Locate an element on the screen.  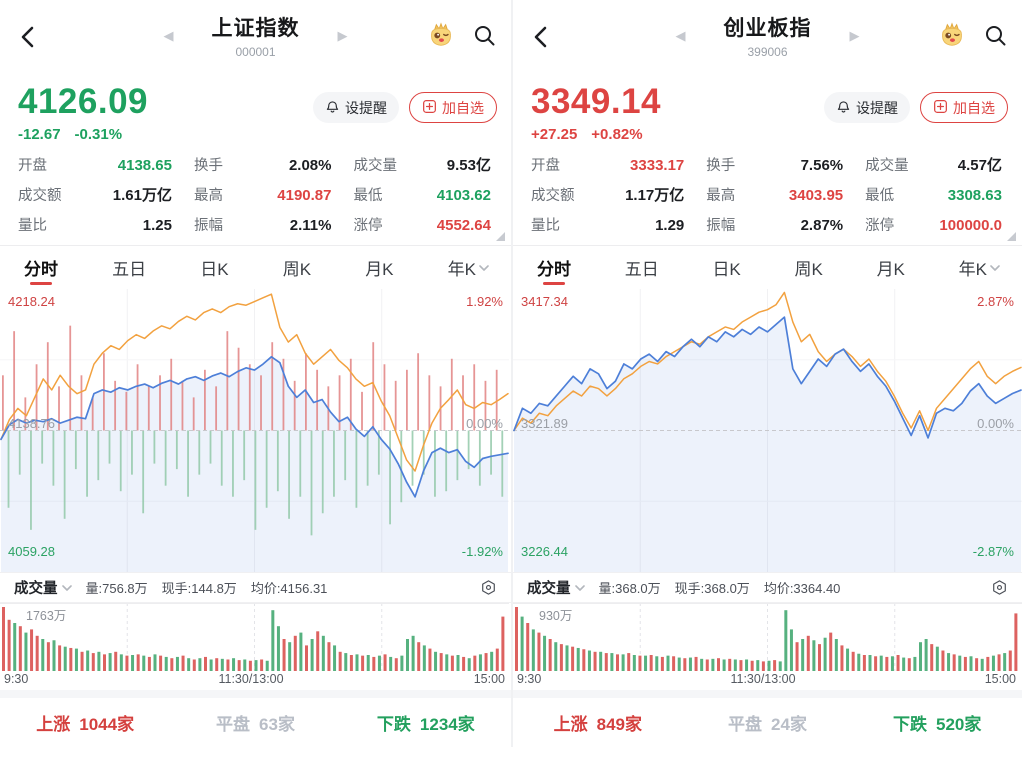
price-block: 3349.14 +27.25 +0.82% is located at coordinates (596, 112).